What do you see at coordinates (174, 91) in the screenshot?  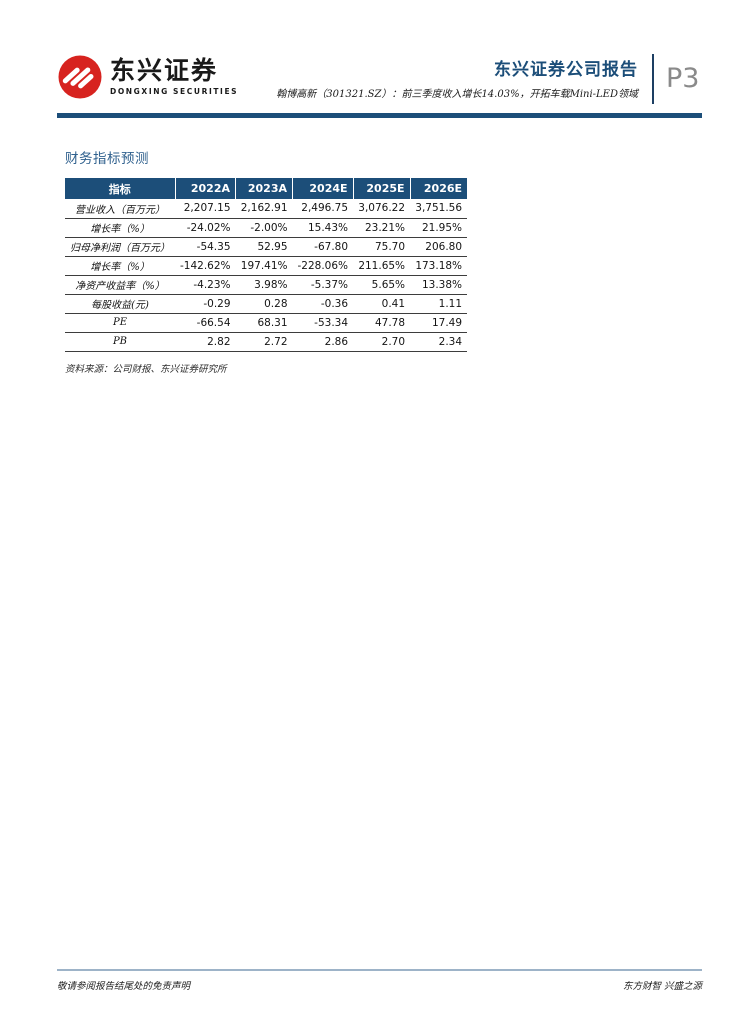 I see `brand-name-en: DONGXING SECURITIES` at bounding box center [174, 91].